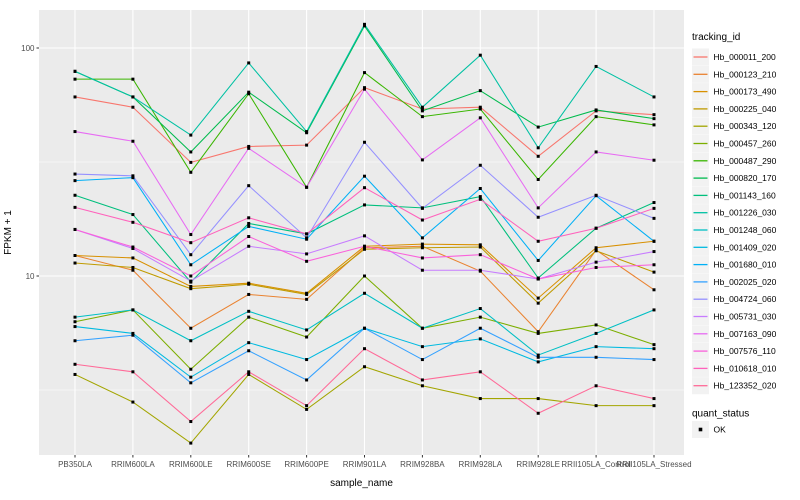 The height and width of the screenshot is (500, 800). What do you see at coordinates (745, 213) in the screenshot?
I see `legend-label: Hb_001226_030` at bounding box center [745, 213].